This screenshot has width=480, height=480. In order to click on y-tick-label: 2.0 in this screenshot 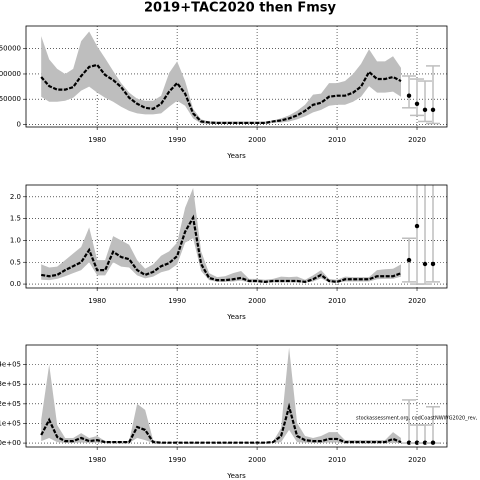, I will do `click(15, 197)`.